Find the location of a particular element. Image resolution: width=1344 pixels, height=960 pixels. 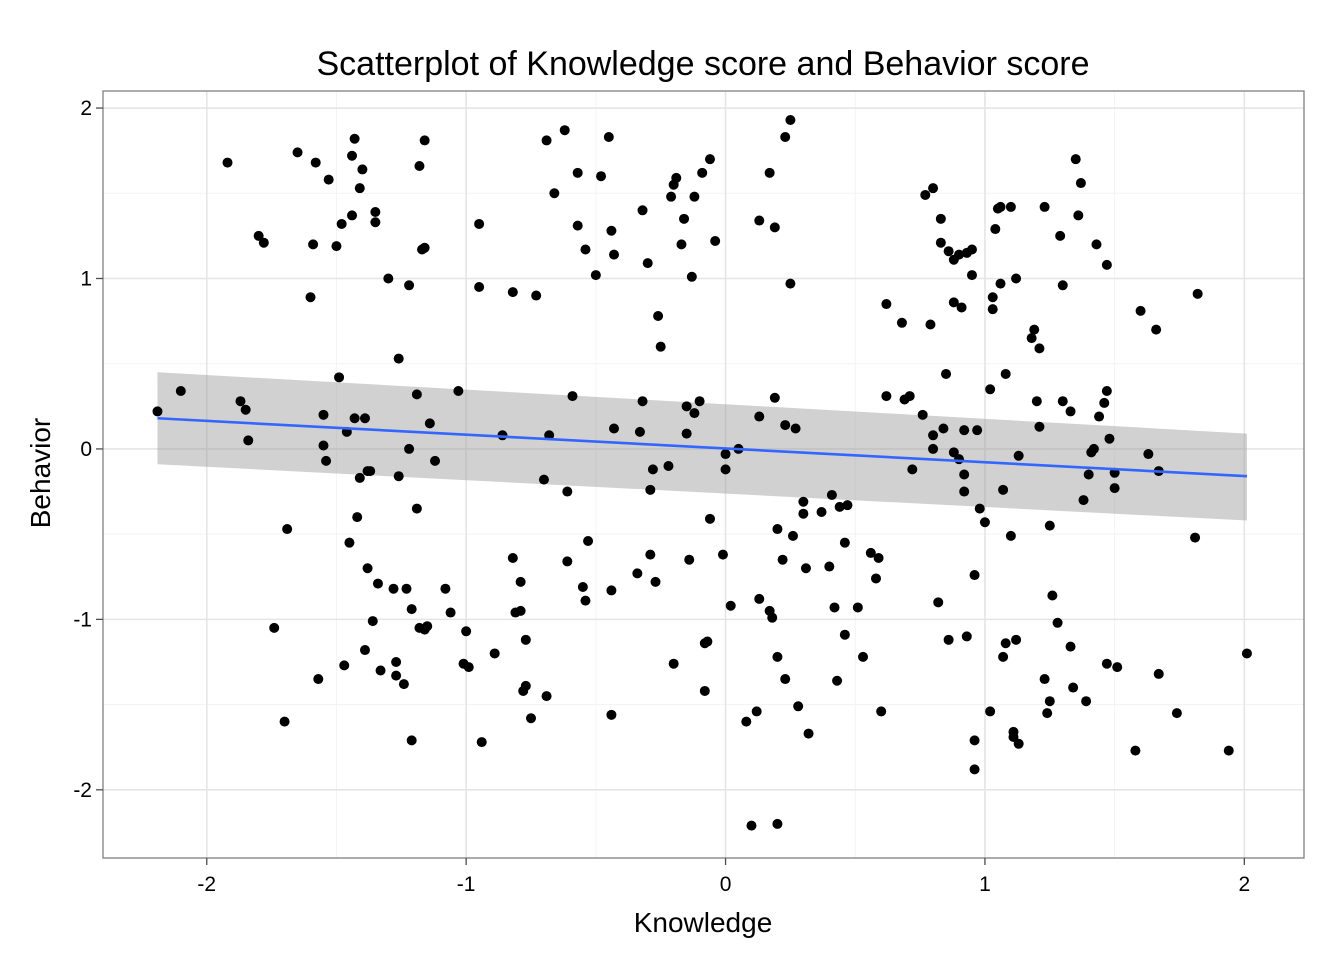

y-tick-label: 1 is located at coordinates (86, 278).